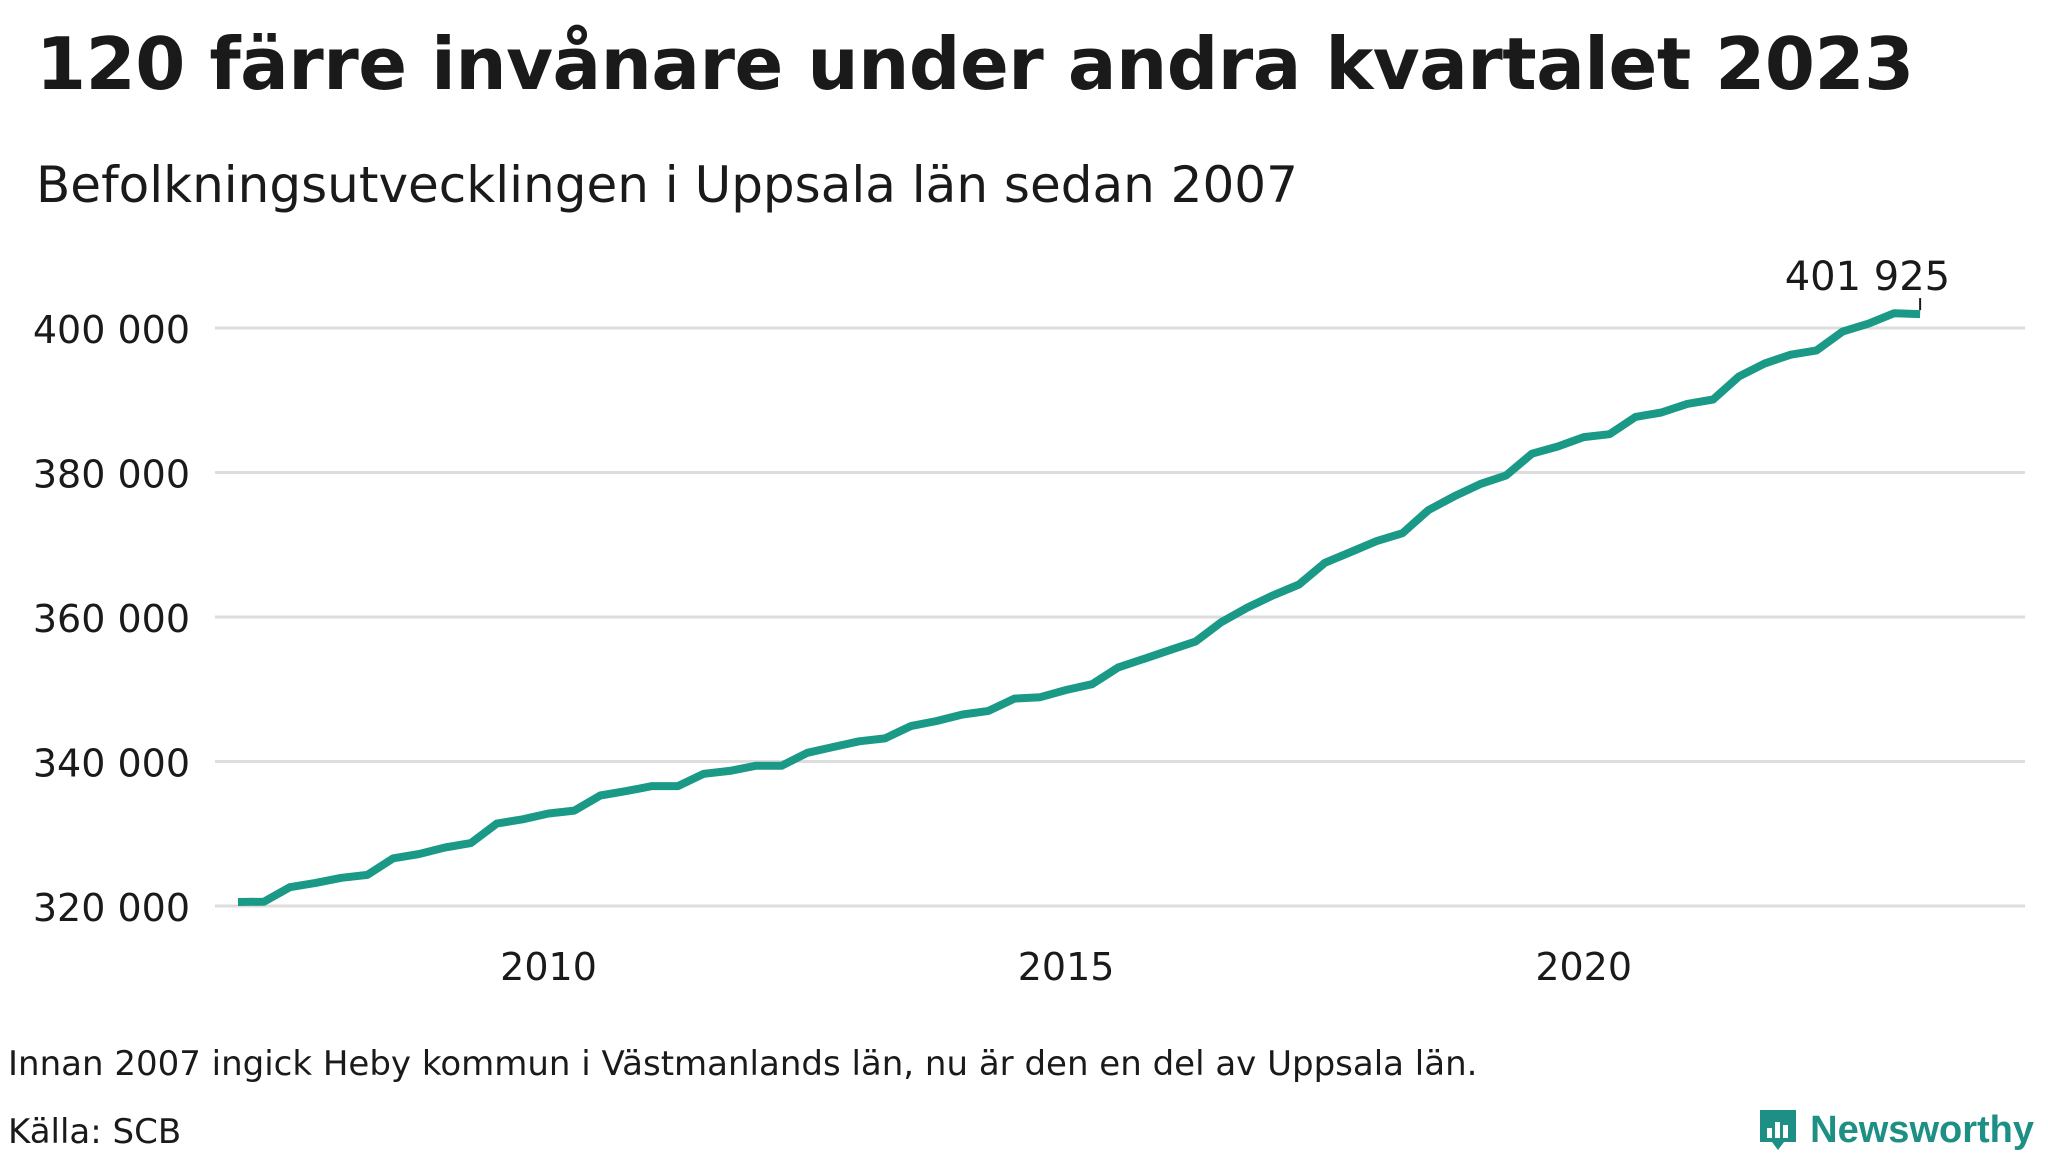 The height and width of the screenshot is (1154, 2048). What do you see at coordinates (95, 1132) in the screenshot?
I see `source-note: Källa: SCB` at bounding box center [95, 1132].